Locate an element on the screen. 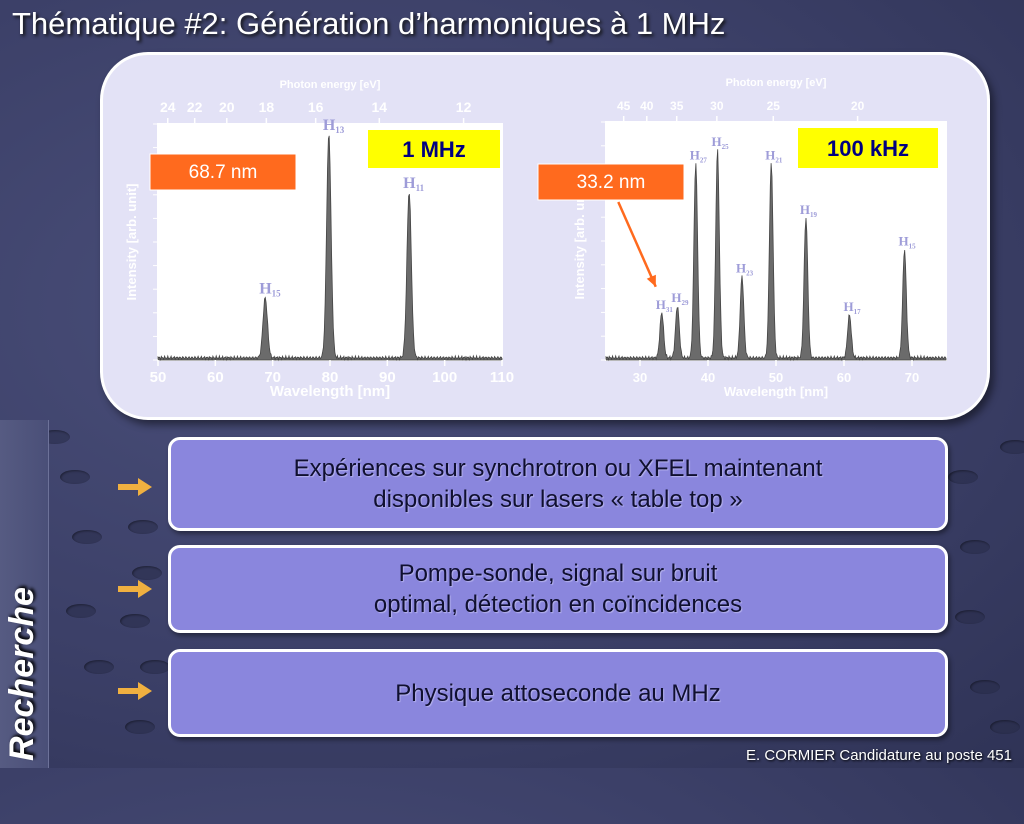 The width and height of the screenshot is (1024, 824). harmonic-label: H19 is located at coordinates (809, 210).